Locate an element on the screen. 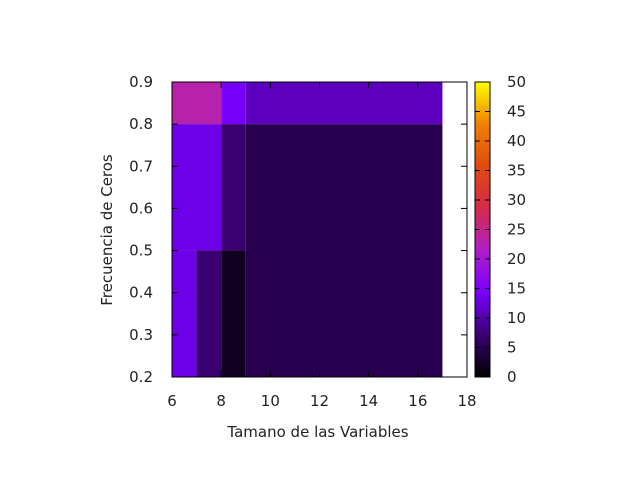  x-tick-label: 12 is located at coordinates (319, 401).